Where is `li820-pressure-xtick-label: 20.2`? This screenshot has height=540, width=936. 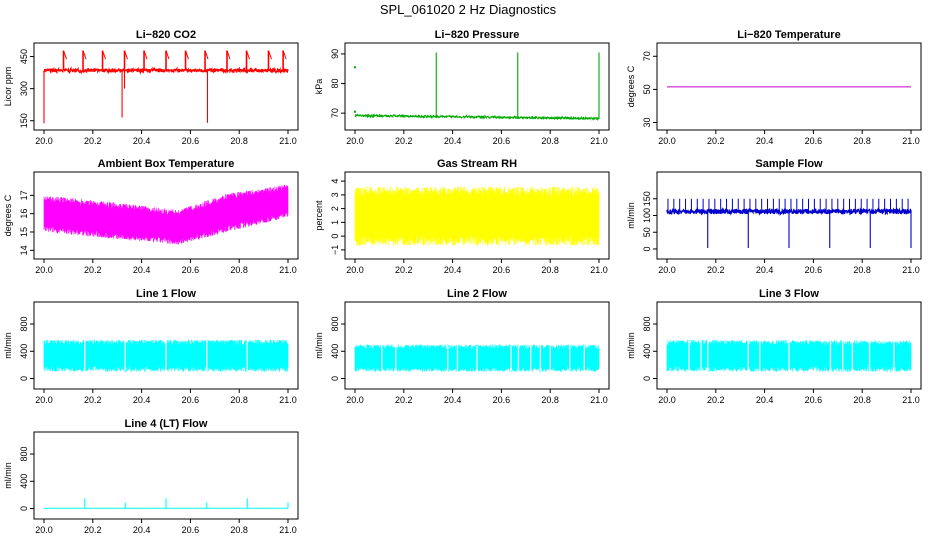 li820-pressure-xtick-label: 20.2 is located at coordinates (404, 141).